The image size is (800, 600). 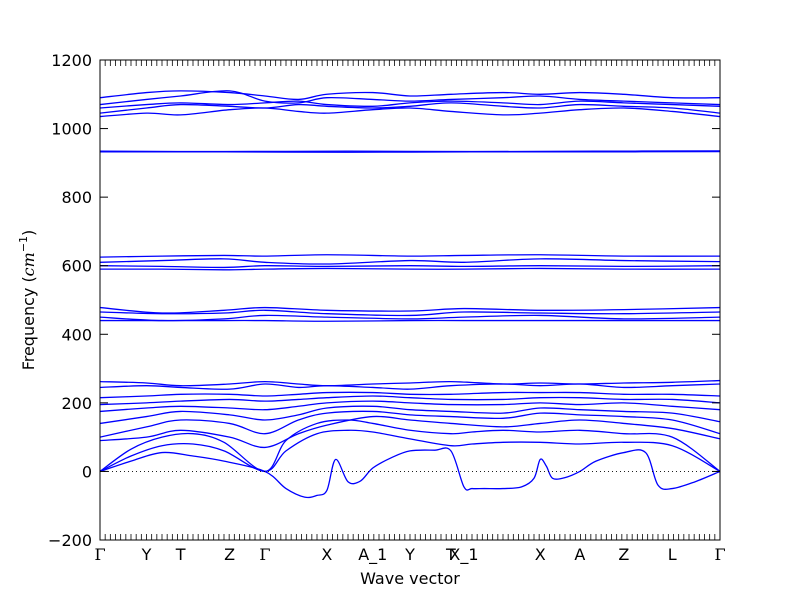 What do you see at coordinates (76, 197) in the screenshot?
I see `y-tick-label: 800` at bounding box center [76, 197].